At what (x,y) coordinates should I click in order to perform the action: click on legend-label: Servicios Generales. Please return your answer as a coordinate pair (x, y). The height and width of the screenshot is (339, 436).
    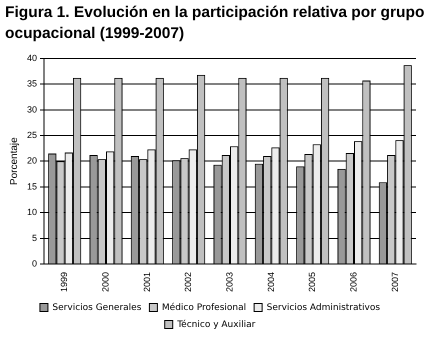
    Looking at the image, I should click on (97, 307).